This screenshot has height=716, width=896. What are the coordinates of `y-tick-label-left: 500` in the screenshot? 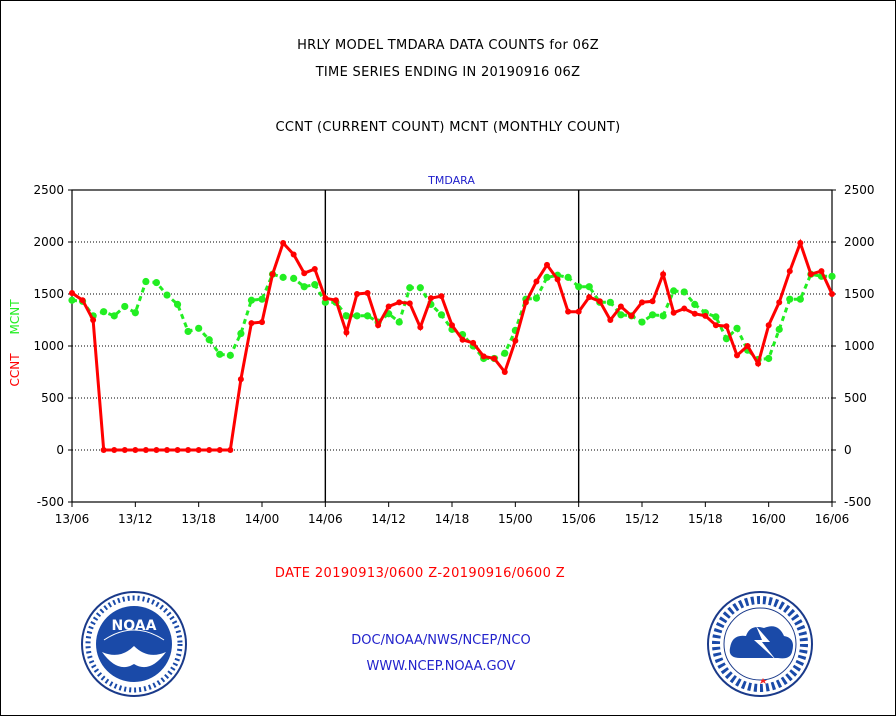 It's located at (52, 398).